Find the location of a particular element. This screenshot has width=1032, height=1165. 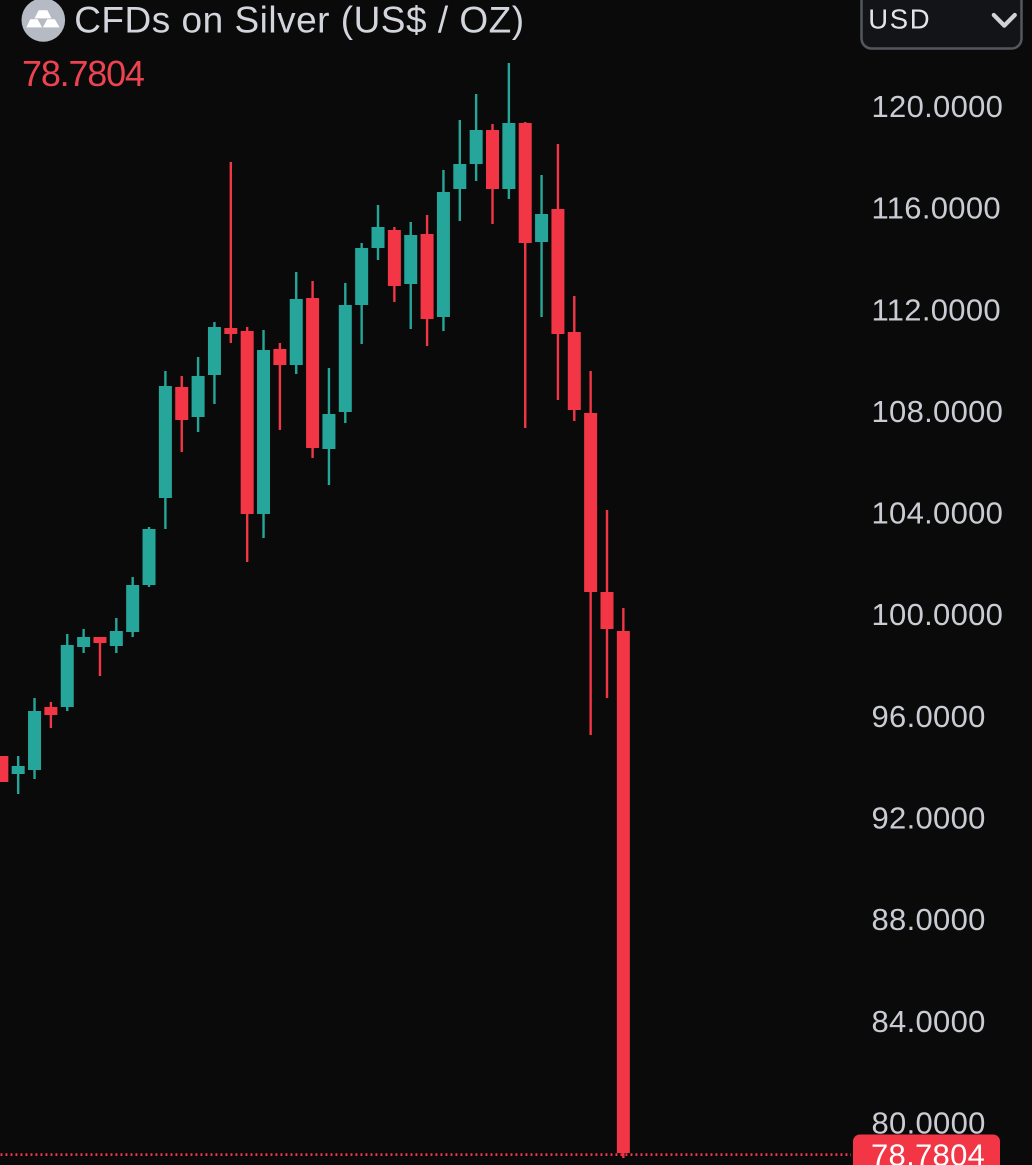

svg-text: 112.0000 is located at coordinates (936, 309).